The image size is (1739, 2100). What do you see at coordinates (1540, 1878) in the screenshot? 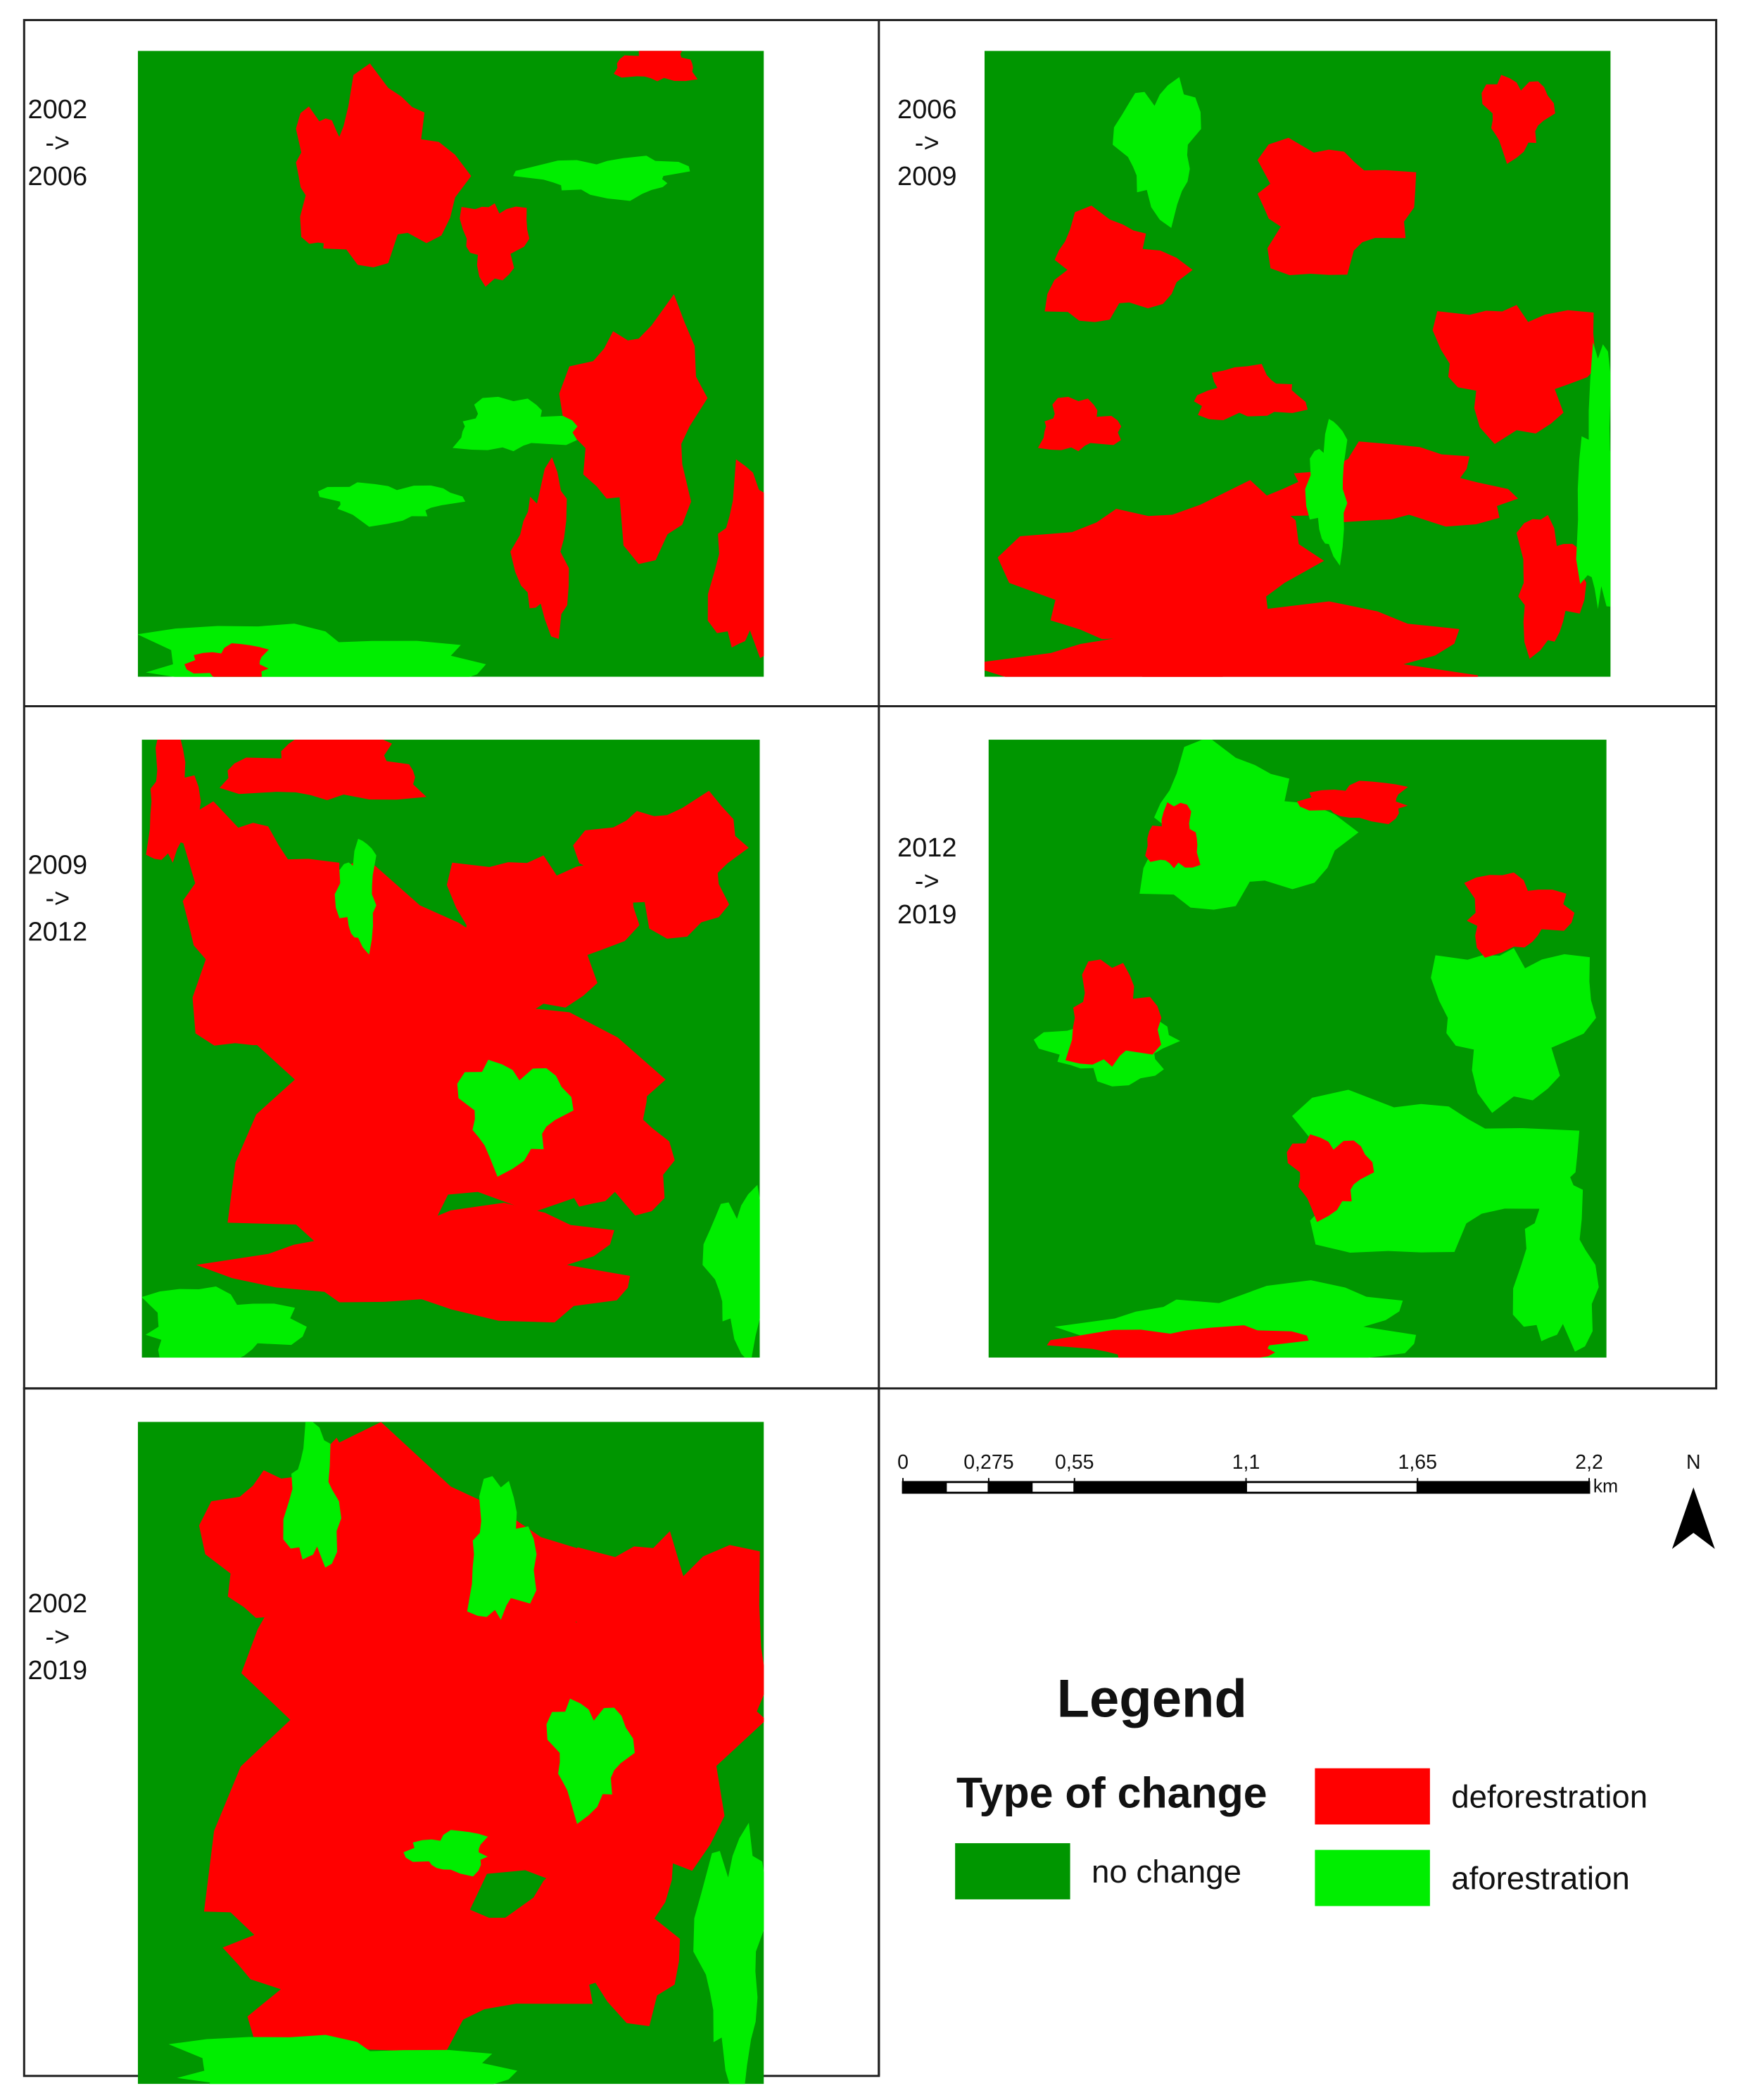
I see `legend-label: aforestration` at bounding box center [1540, 1878].